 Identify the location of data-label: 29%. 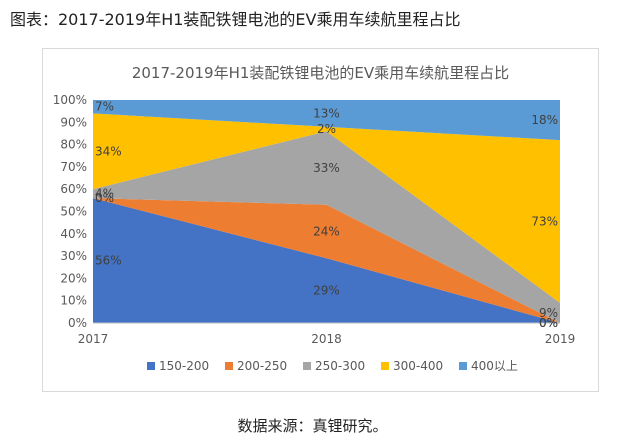
(326, 291).